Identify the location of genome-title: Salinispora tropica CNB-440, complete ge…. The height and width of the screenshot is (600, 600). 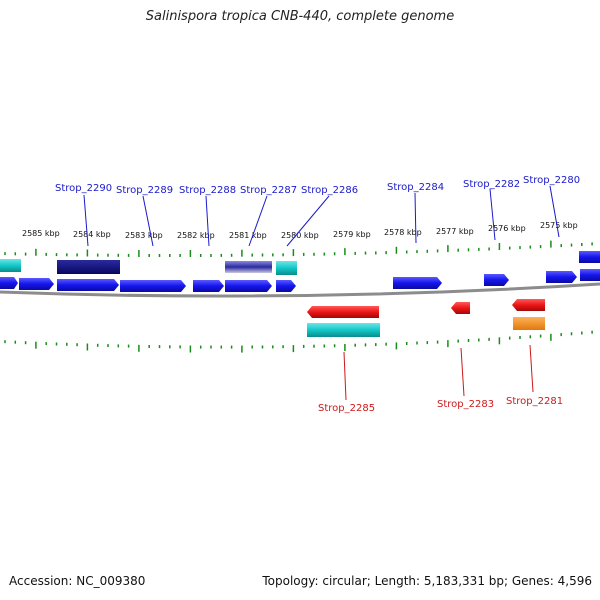
(300, 16).